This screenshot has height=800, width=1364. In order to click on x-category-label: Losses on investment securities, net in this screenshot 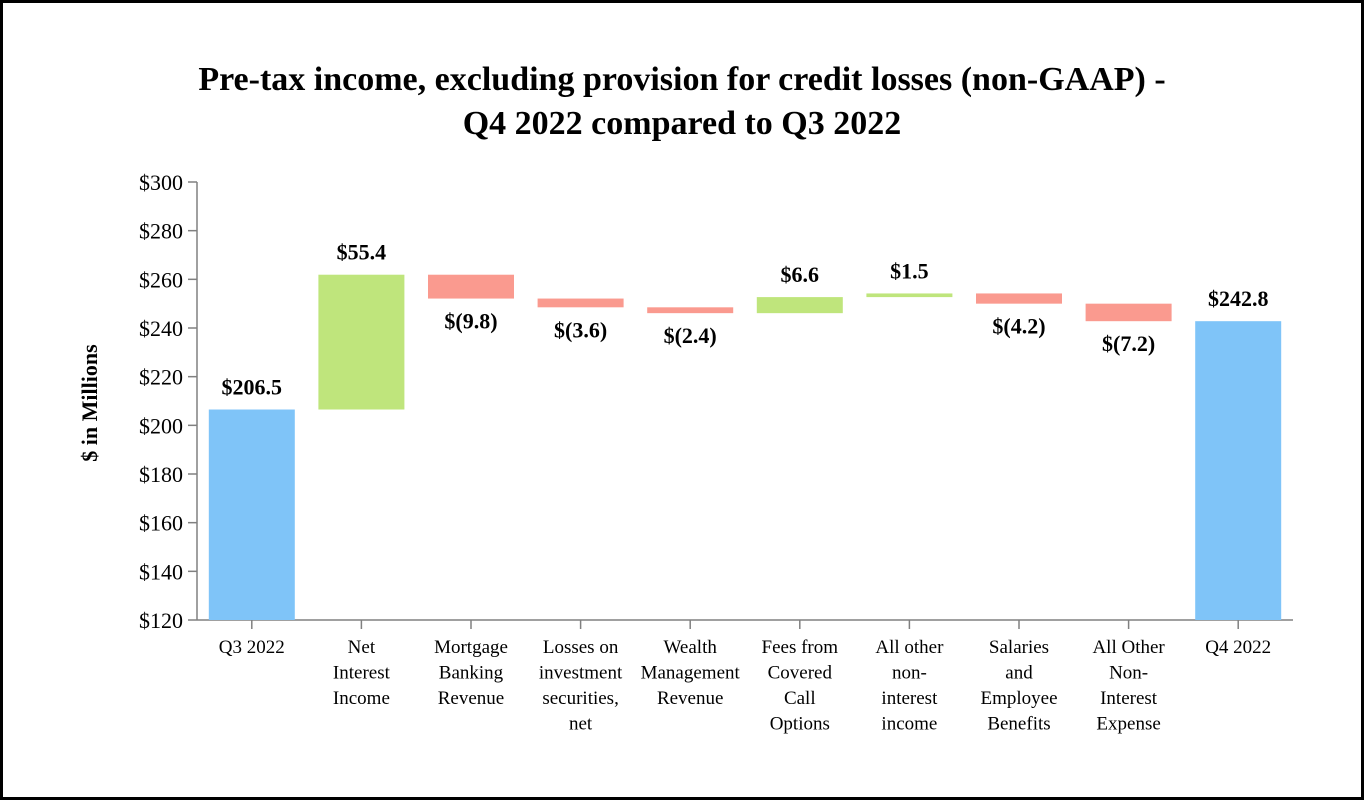, I will do `click(581, 686)`.